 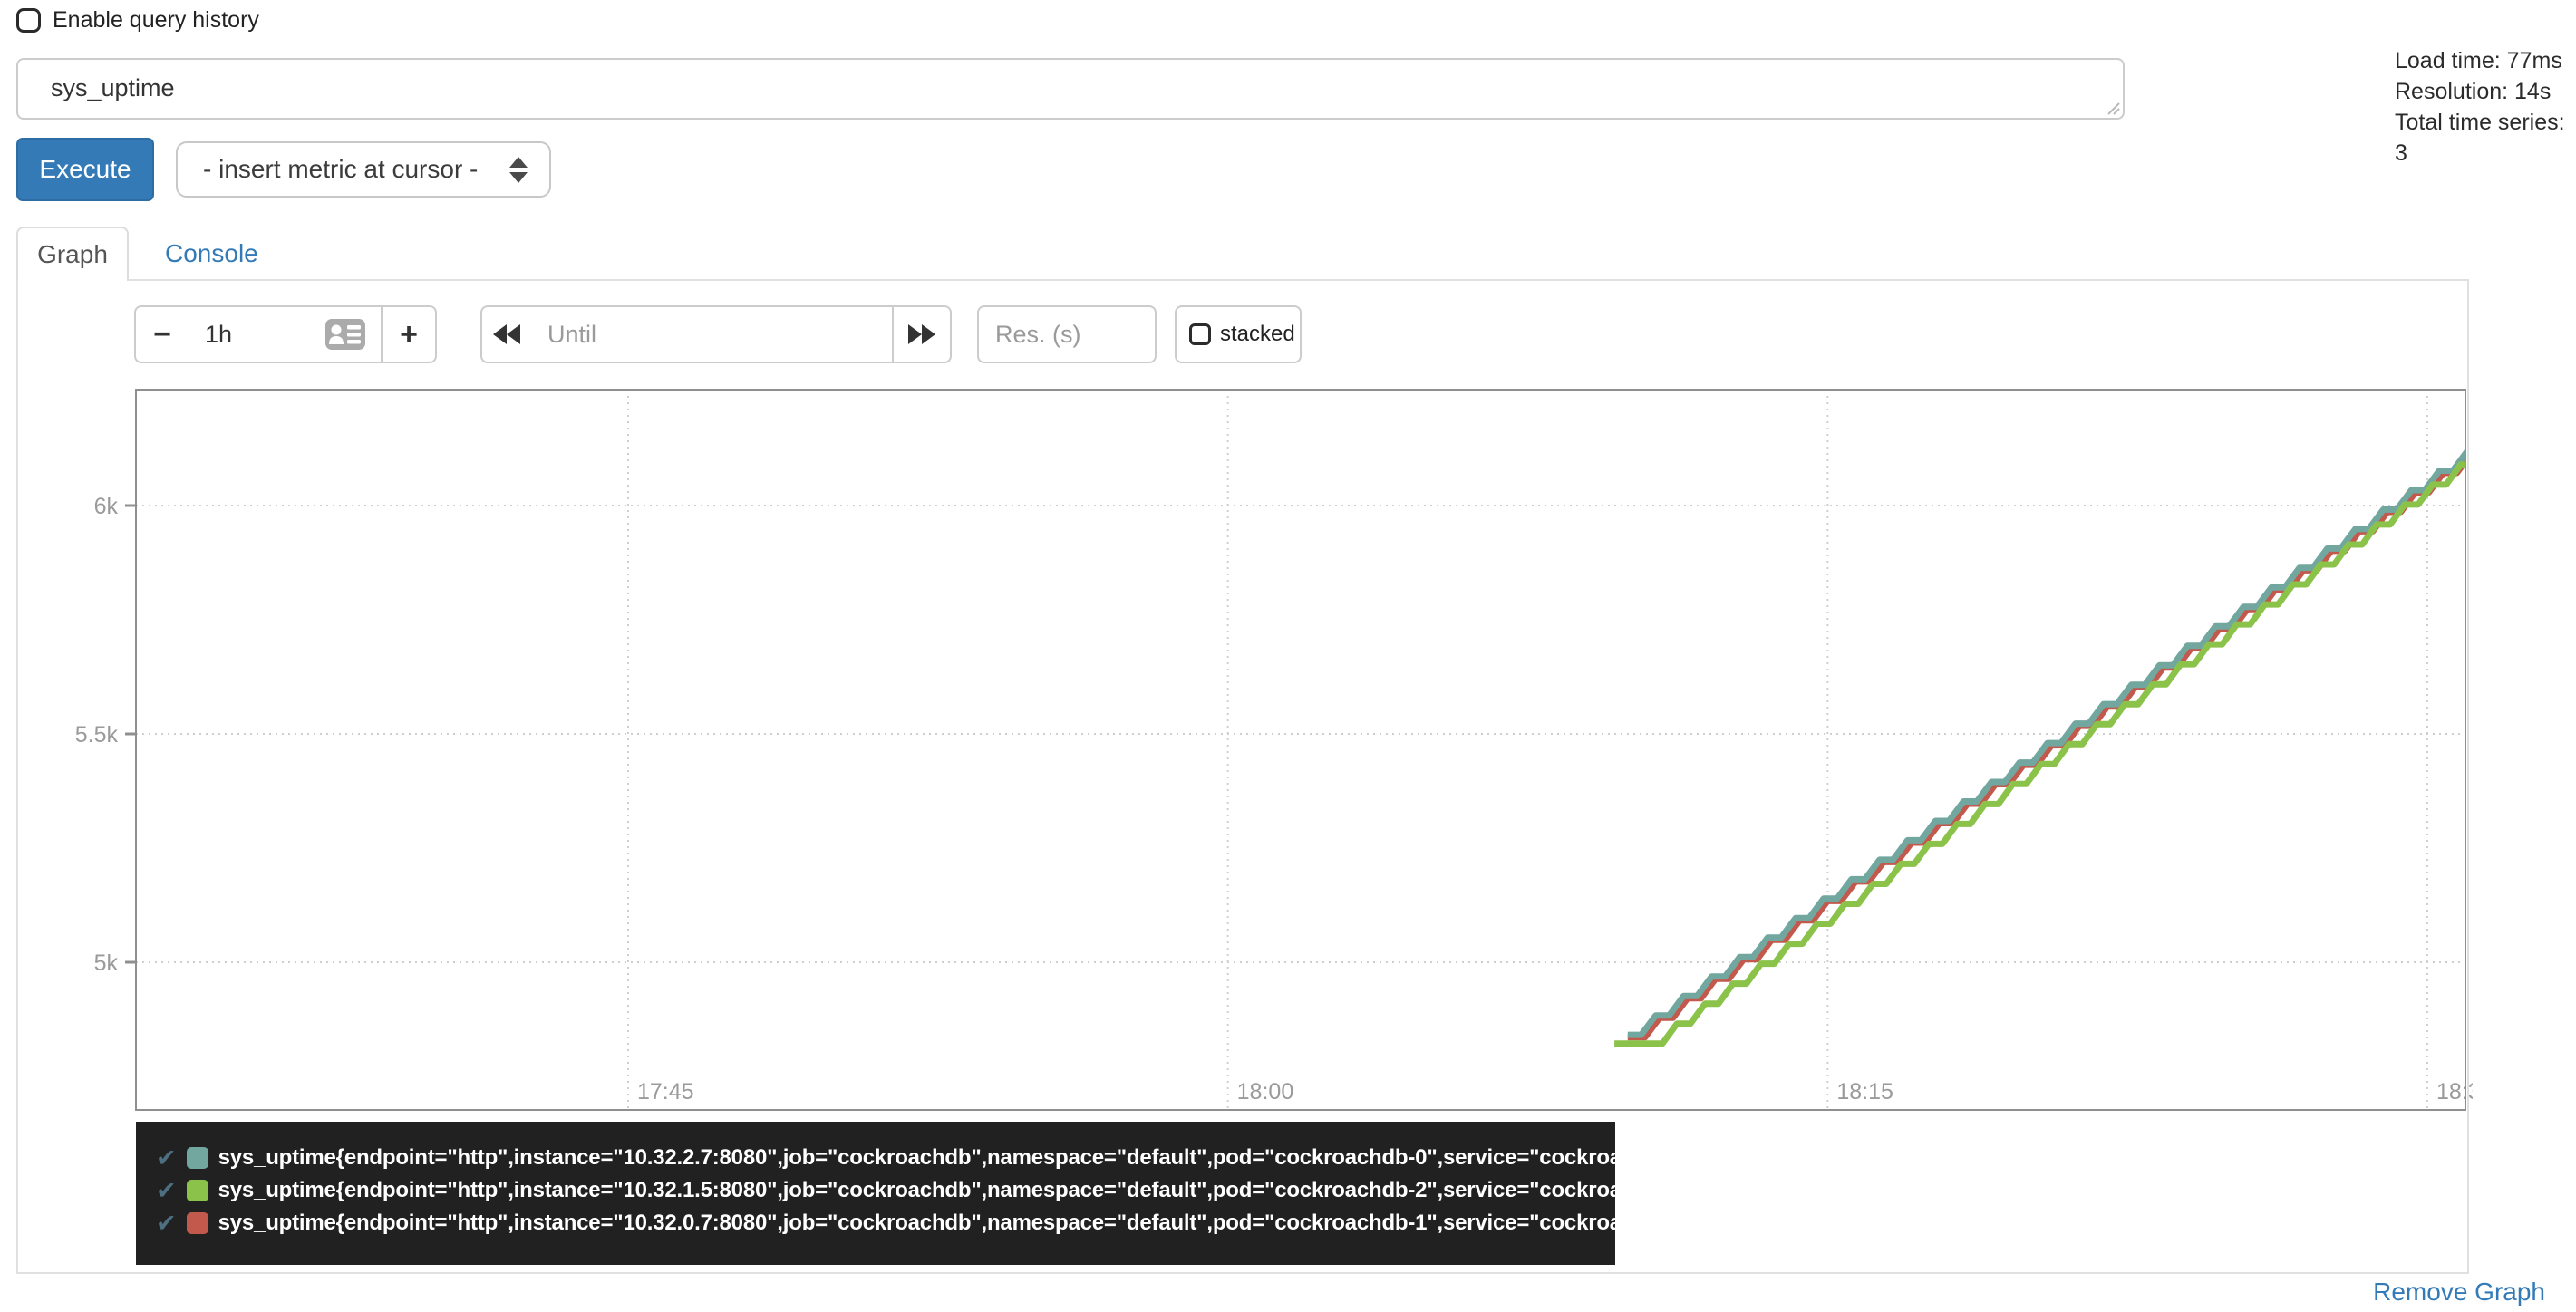 I want to click on fast-backward-icon, so click(x=506, y=334).